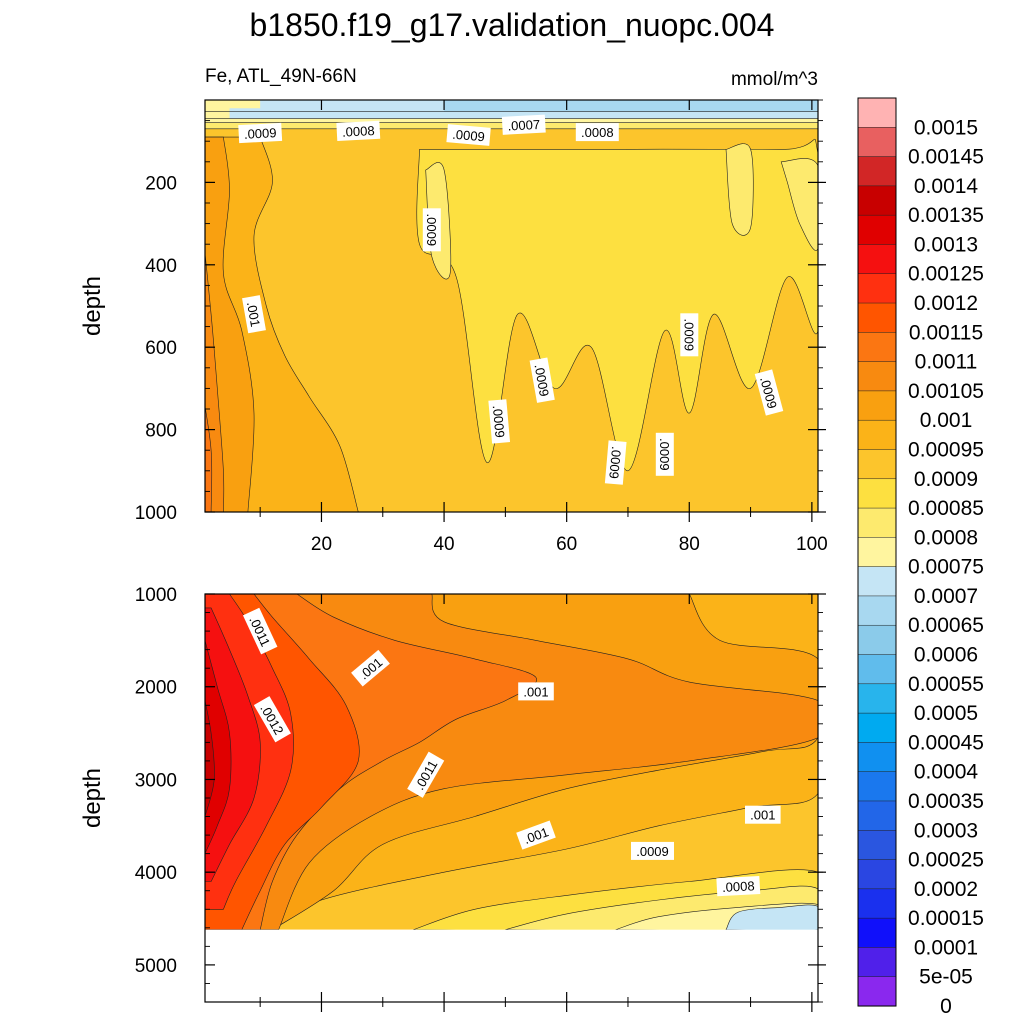 The width and height of the screenshot is (1024, 1024). What do you see at coordinates (631, 106) in the screenshot?
I see `top-surface-0p00065` at bounding box center [631, 106].